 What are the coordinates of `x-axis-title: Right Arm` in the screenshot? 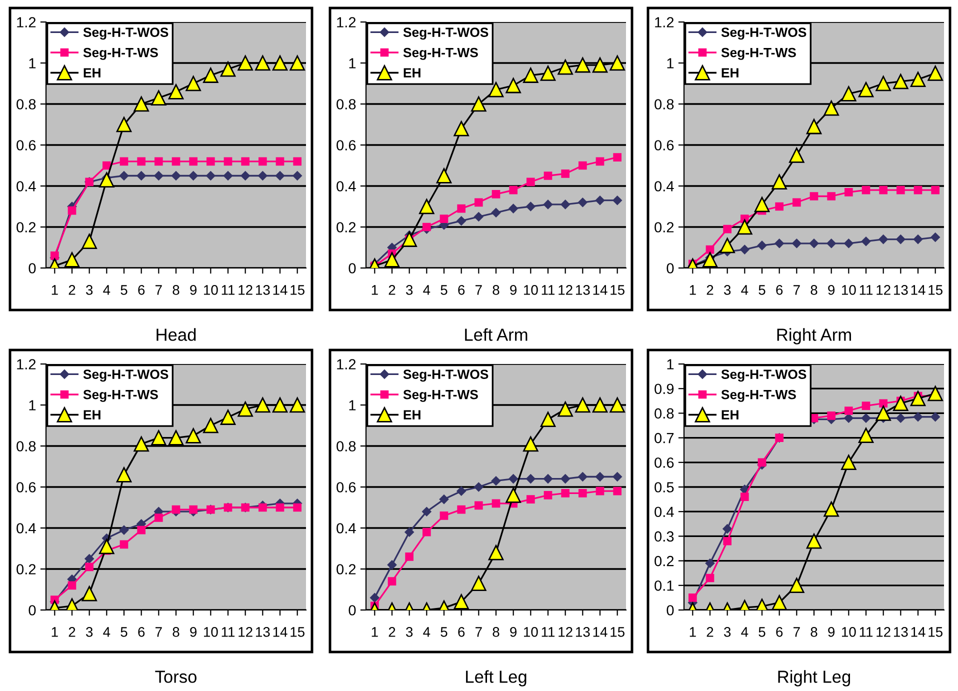 It's located at (814, 336).